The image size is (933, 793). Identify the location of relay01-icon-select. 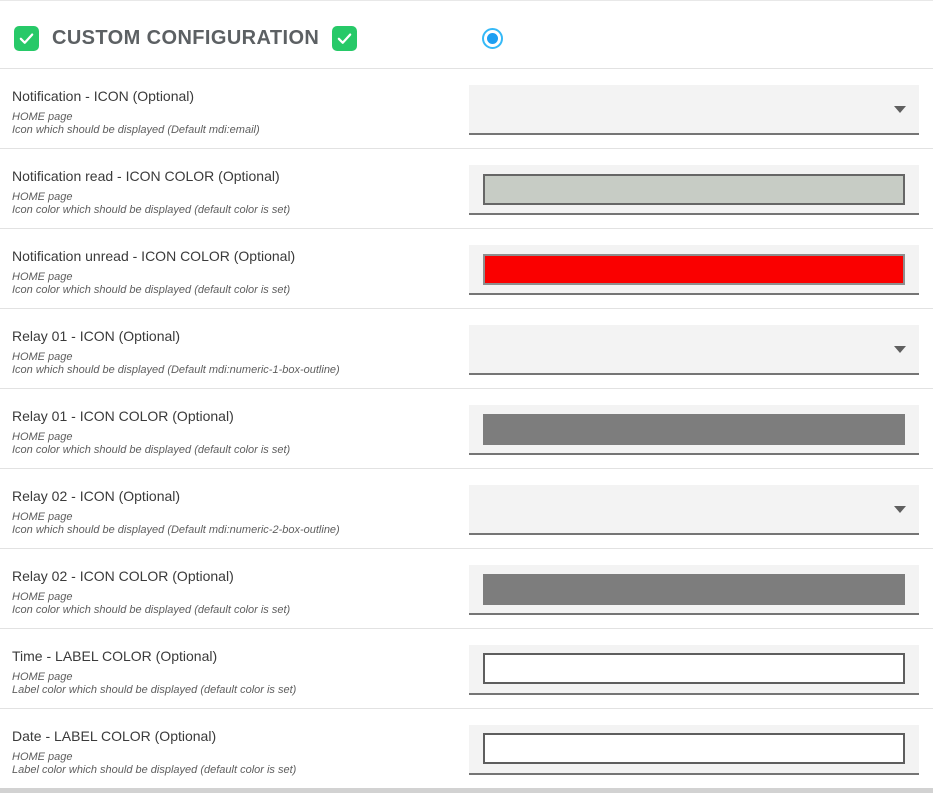
(694, 350).